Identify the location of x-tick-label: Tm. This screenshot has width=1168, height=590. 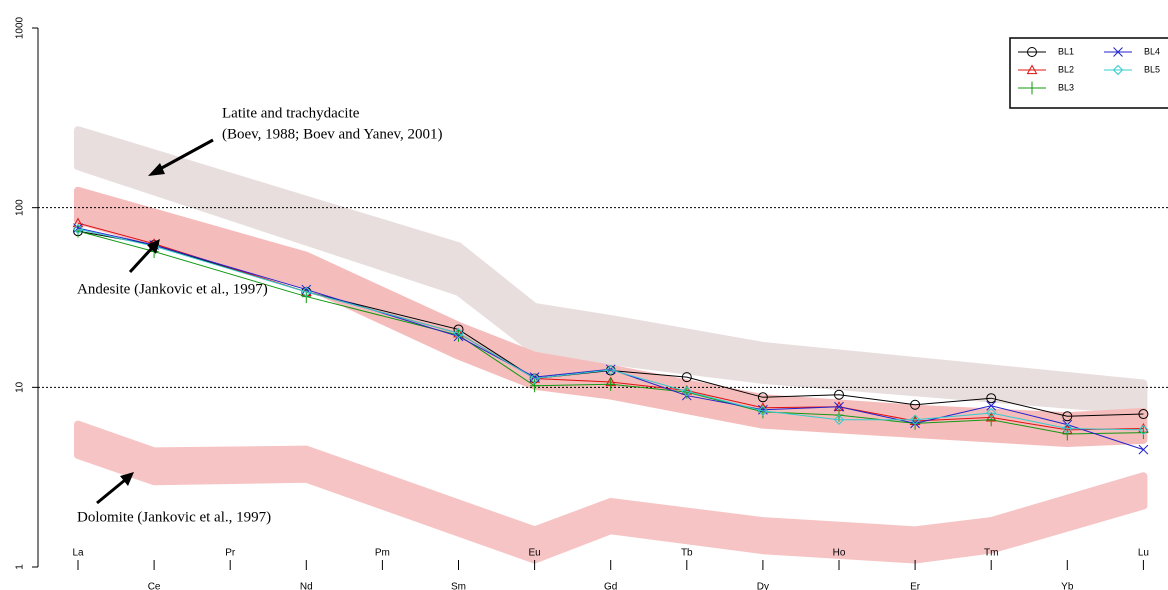
(991, 553).